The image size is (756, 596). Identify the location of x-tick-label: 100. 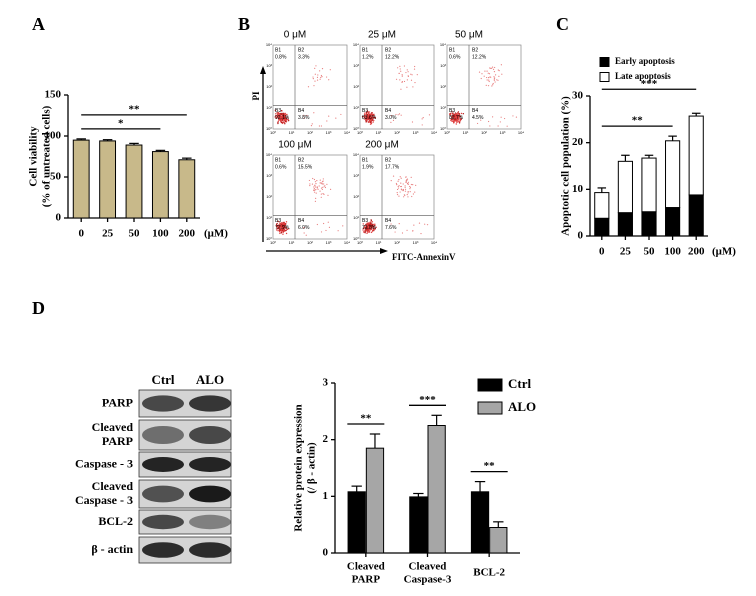
(160, 234).